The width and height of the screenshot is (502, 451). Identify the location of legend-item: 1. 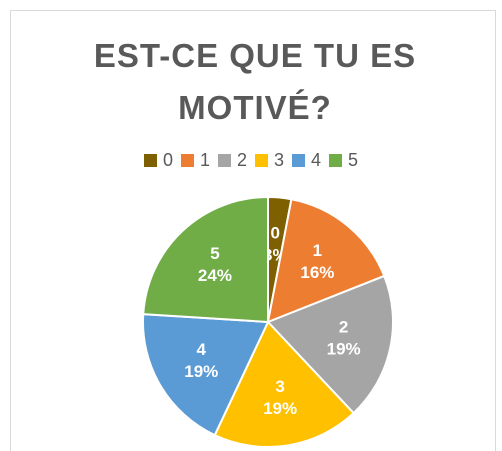
(195, 160).